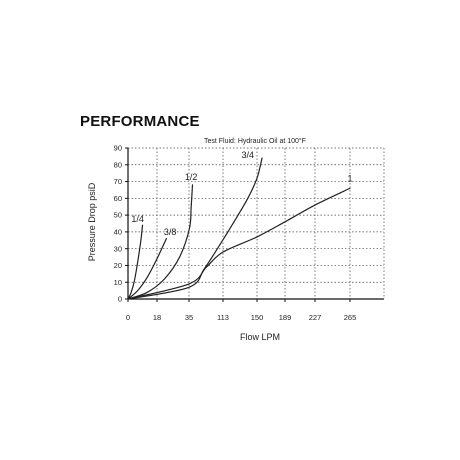  Describe the element at coordinates (118, 215) in the screenshot. I see `y-tick-label: 50` at that location.